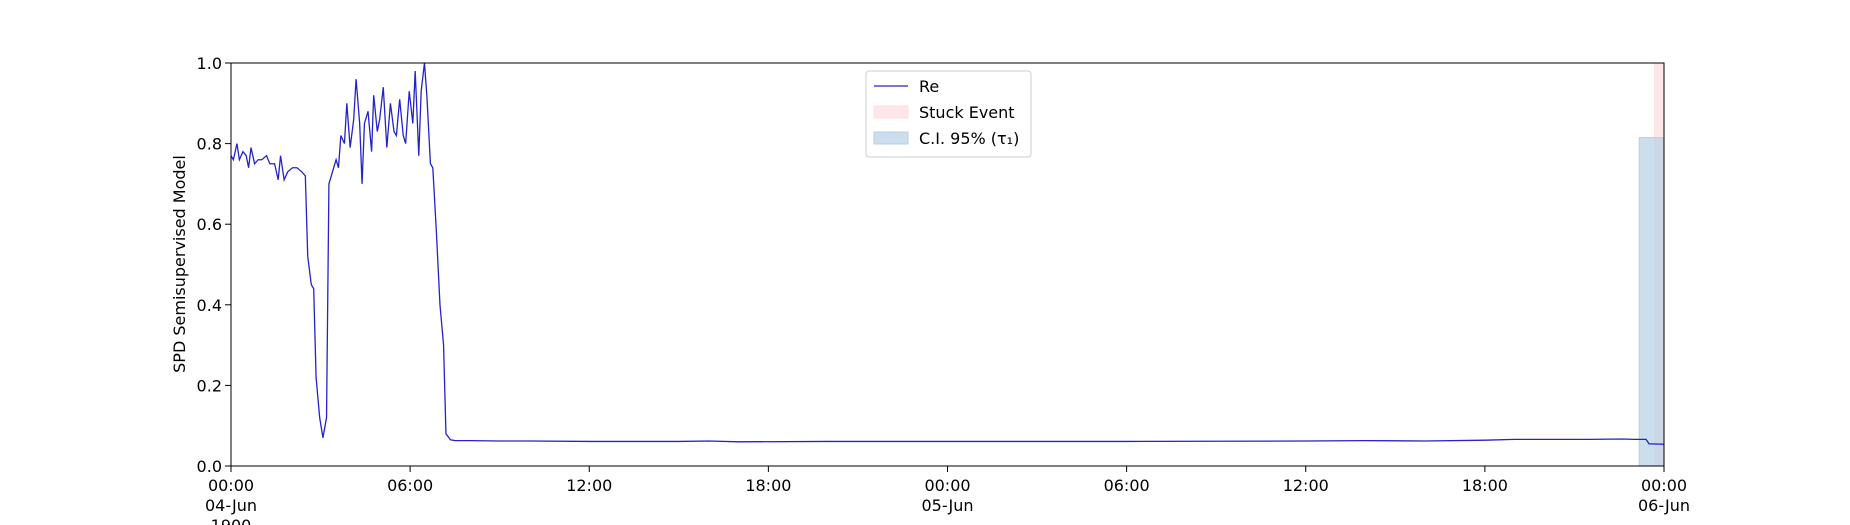  Describe the element at coordinates (929, 86) in the screenshot. I see `legend-label: Re` at that location.